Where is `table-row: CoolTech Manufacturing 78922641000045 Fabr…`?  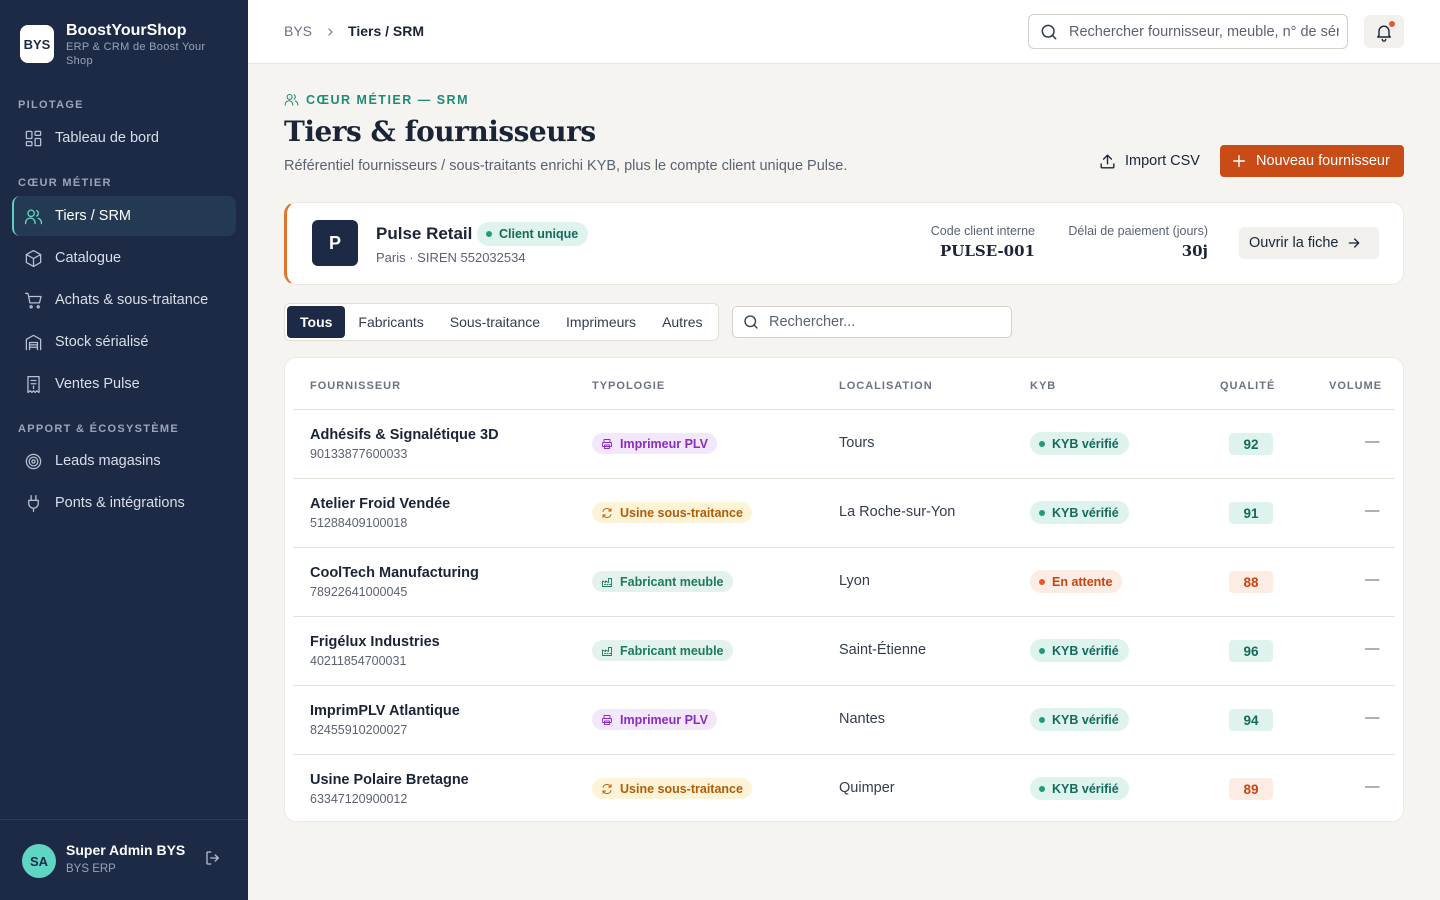 table-row: CoolTech Manufacturing 78922641000045 Fabr… is located at coordinates (844, 582).